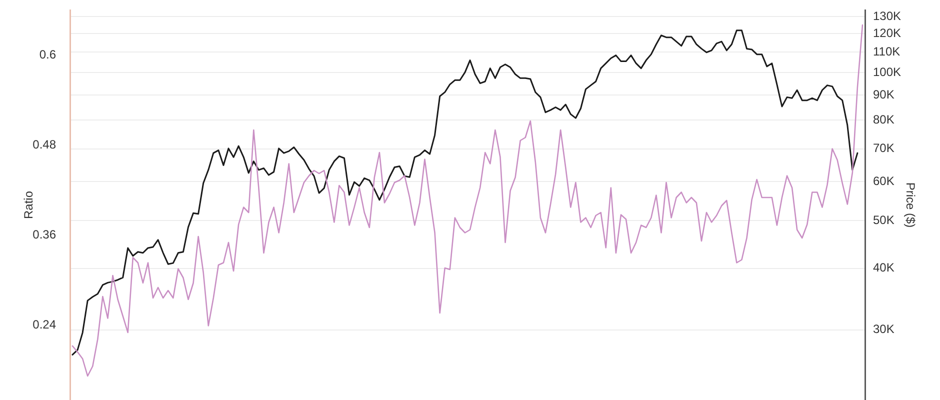 The width and height of the screenshot is (940, 400). What do you see at coordinates (887, 15) in the screenshot?
I see `y2-tick-label: 130K` at bounding box center [887, 15].